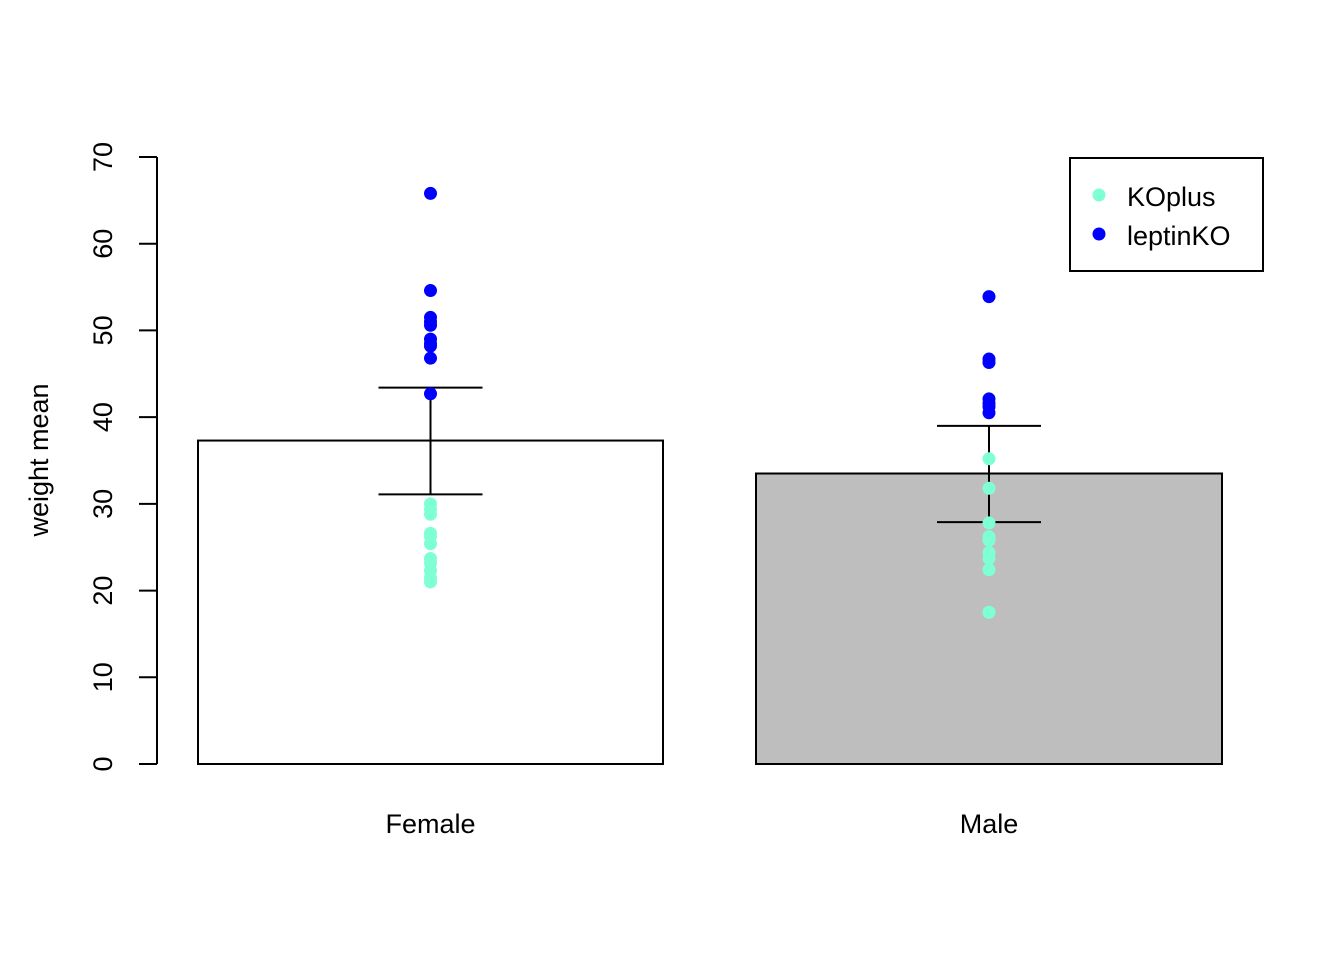  Describe the element at coordinates (103, 677) in the screenshot. I see `y-tick-label: 10` at that location.